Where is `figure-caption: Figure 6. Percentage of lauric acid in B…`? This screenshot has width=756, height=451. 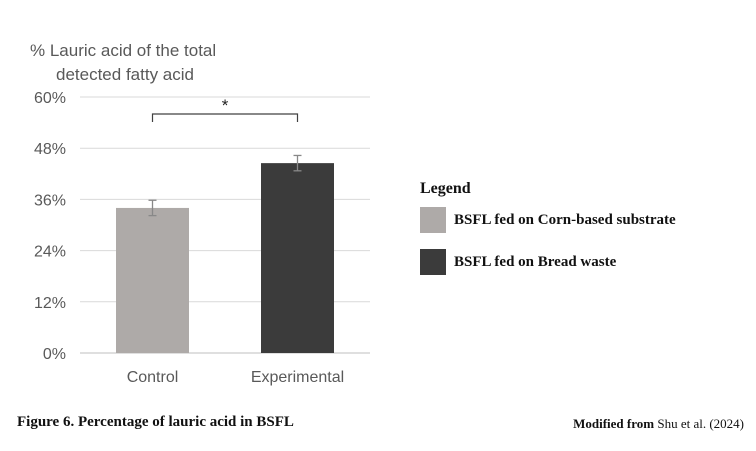 figure-caption: Figure 6. Percentage of lauric acid in B… is located at coordinates (155, 422).